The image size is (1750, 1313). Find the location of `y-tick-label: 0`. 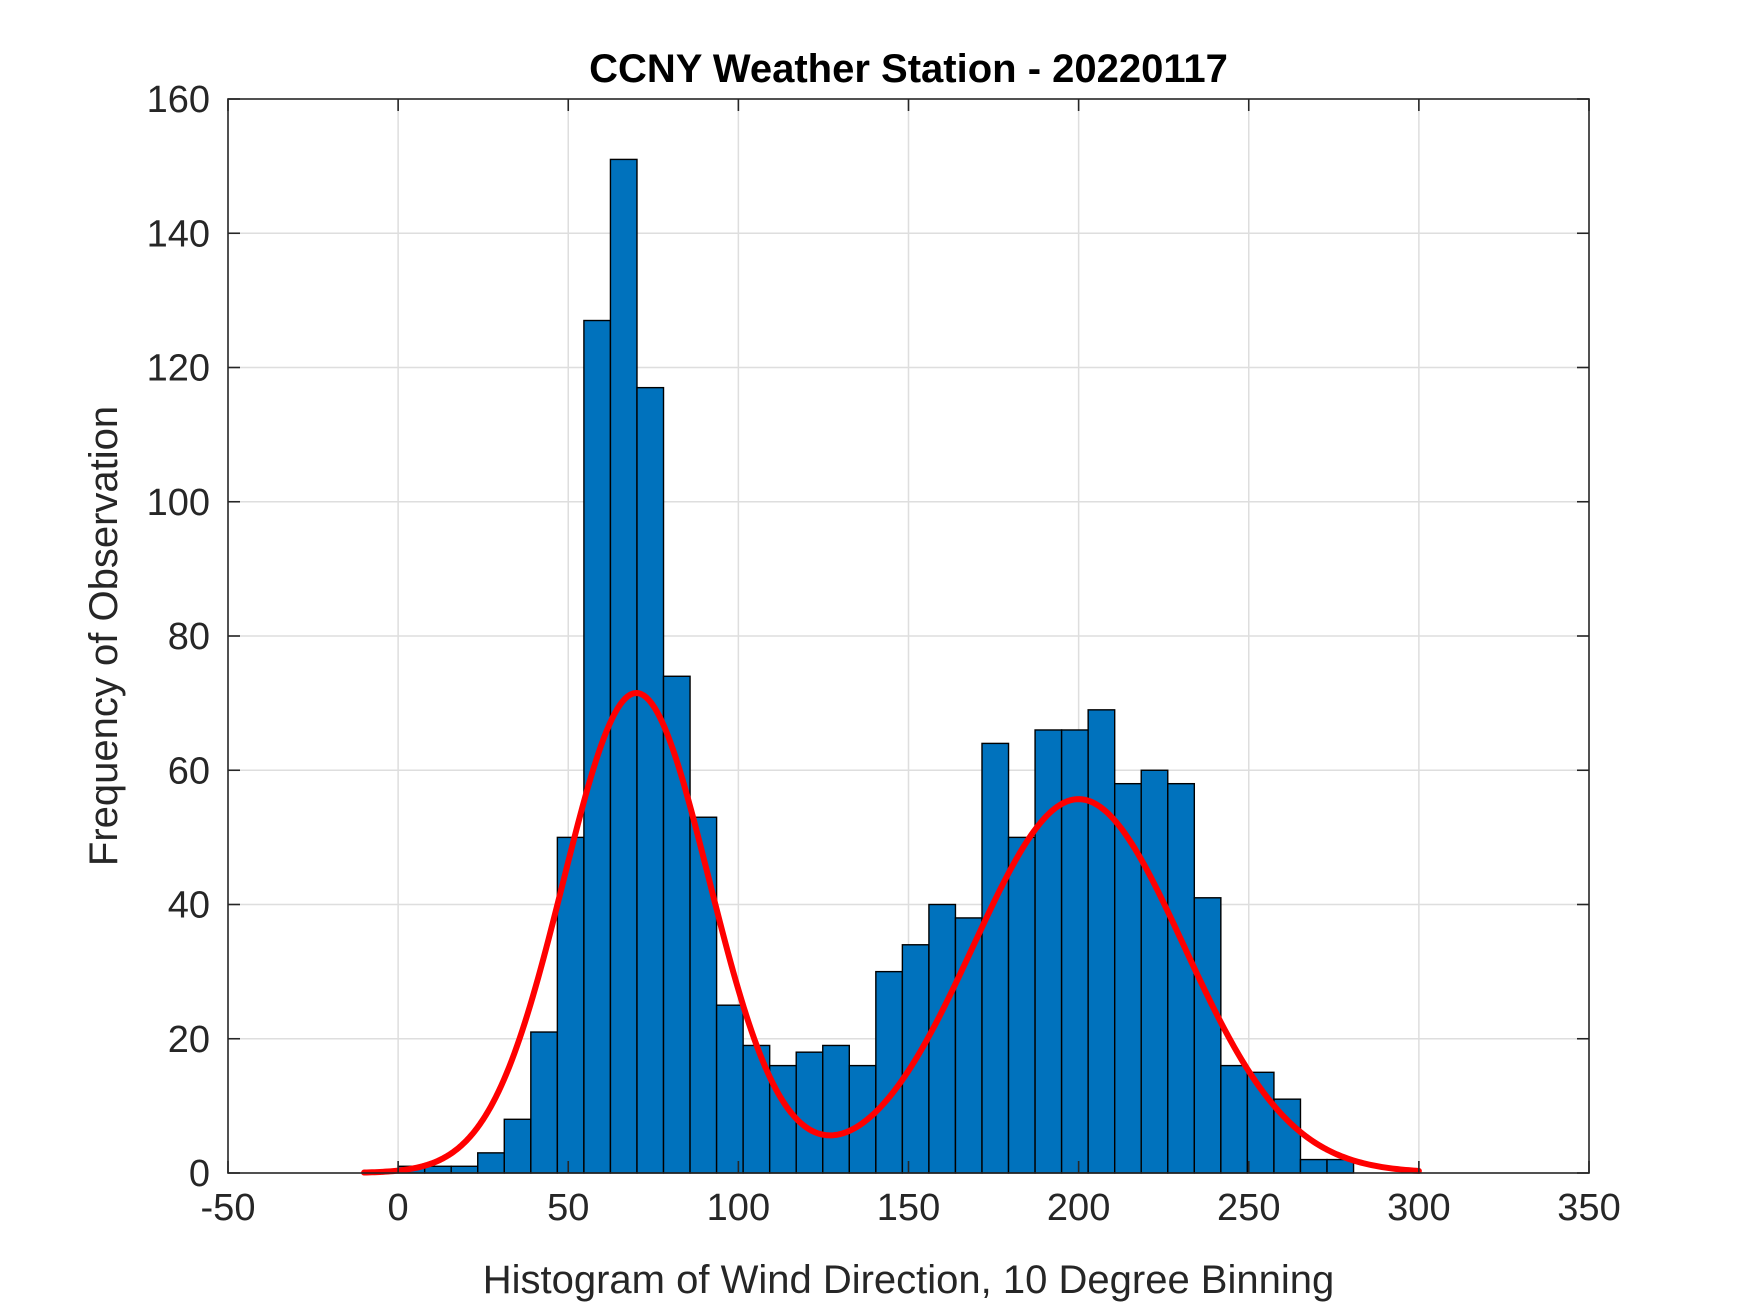

y-tick-label: 0 is located at coordinates (199, 1174).